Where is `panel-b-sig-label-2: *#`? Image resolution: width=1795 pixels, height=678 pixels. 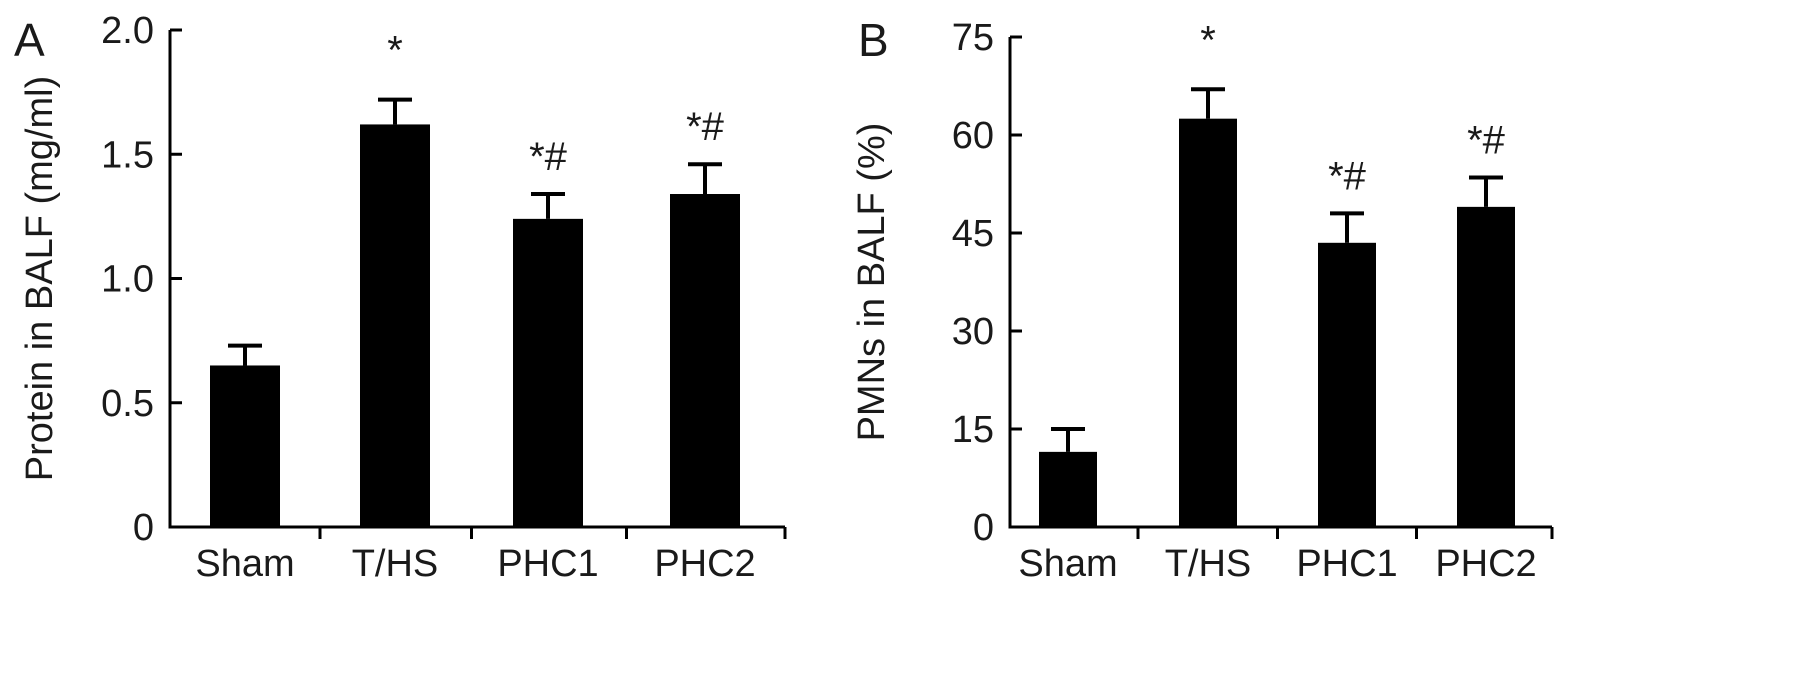
panel-b-sig-label-2: *# is located at coordinates (1347, 176).